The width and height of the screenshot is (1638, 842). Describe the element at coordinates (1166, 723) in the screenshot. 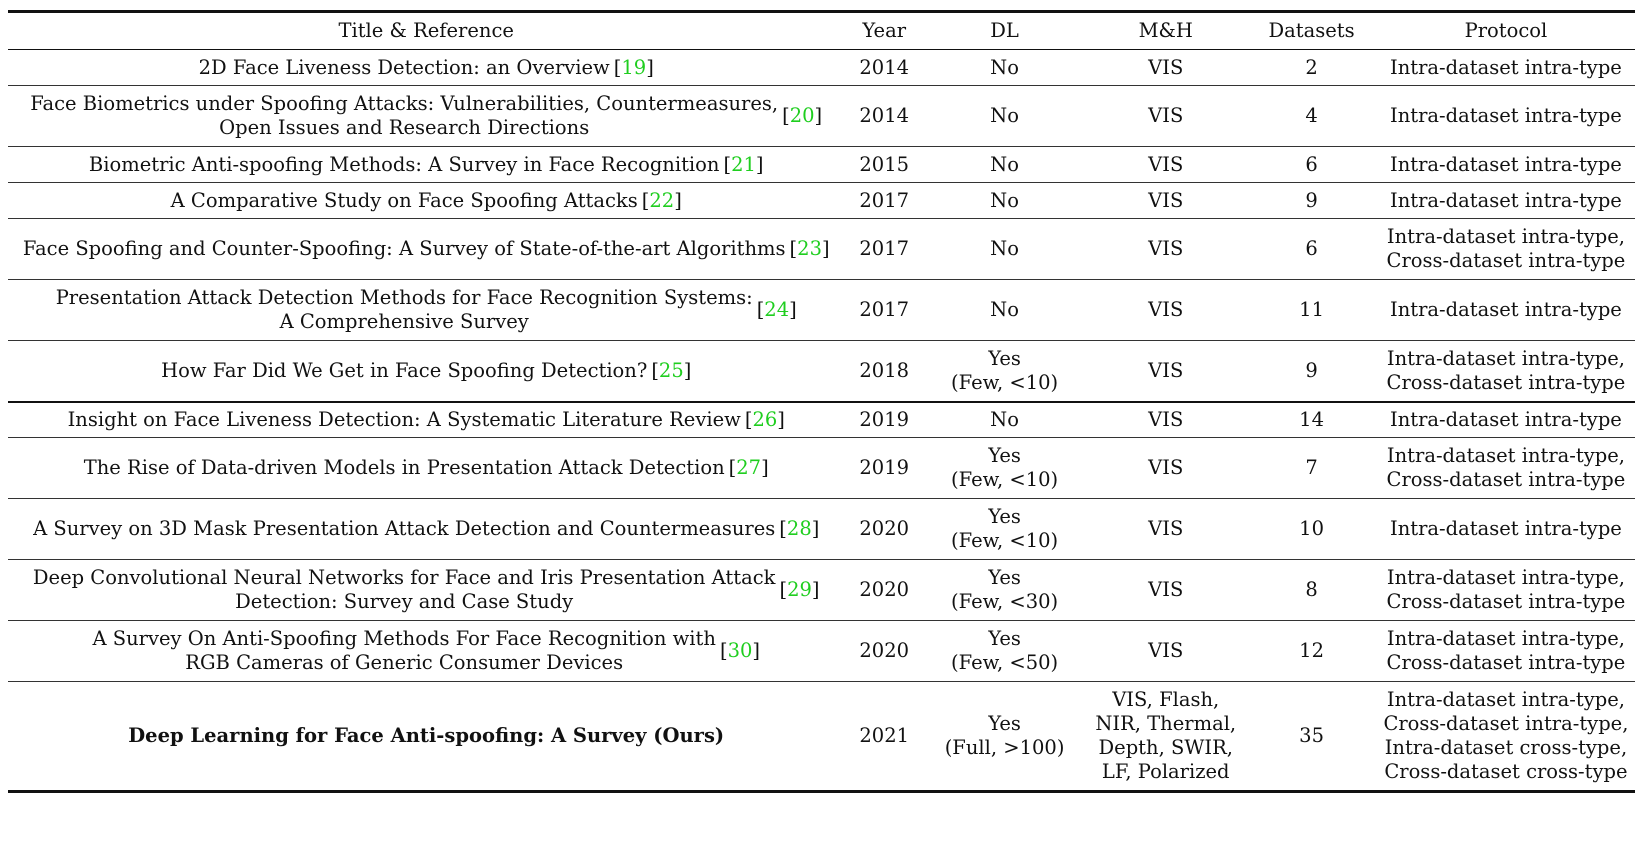

I see `mh-line: NIR, Thermal,` at that location.